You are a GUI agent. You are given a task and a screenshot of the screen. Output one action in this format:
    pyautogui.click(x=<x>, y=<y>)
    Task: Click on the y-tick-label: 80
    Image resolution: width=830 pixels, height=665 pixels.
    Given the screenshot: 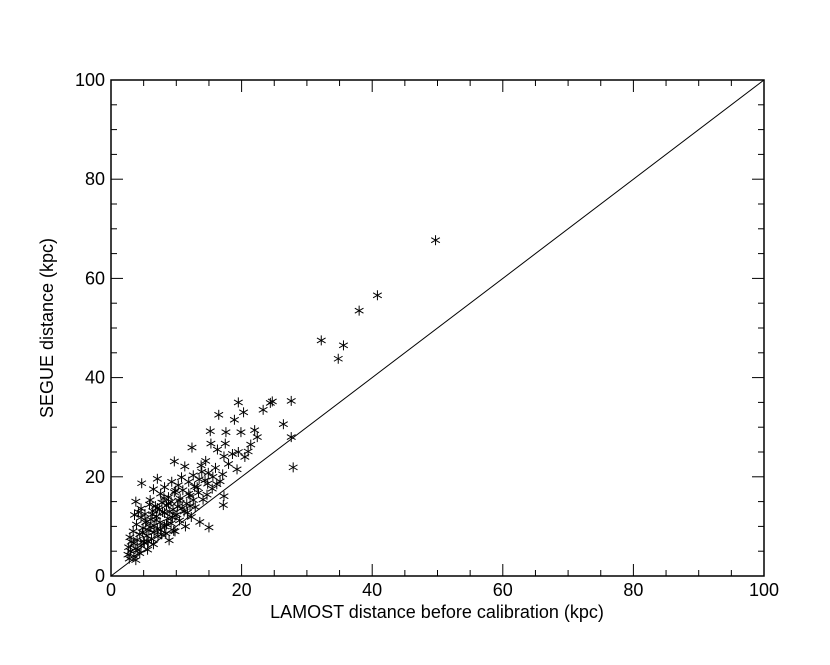 What is the action you would take?
    pyautogui.click(x=95, y=179)
    